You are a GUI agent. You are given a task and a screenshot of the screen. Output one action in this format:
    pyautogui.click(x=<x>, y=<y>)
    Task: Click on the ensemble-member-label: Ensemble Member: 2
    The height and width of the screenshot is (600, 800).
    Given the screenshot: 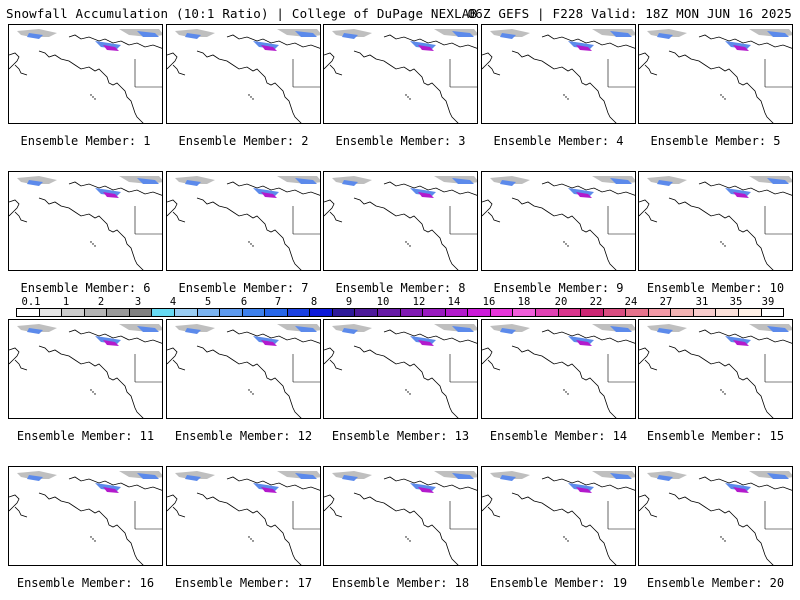 What is the action you would take?
    pyautogui.click(x=243, y=141)
    